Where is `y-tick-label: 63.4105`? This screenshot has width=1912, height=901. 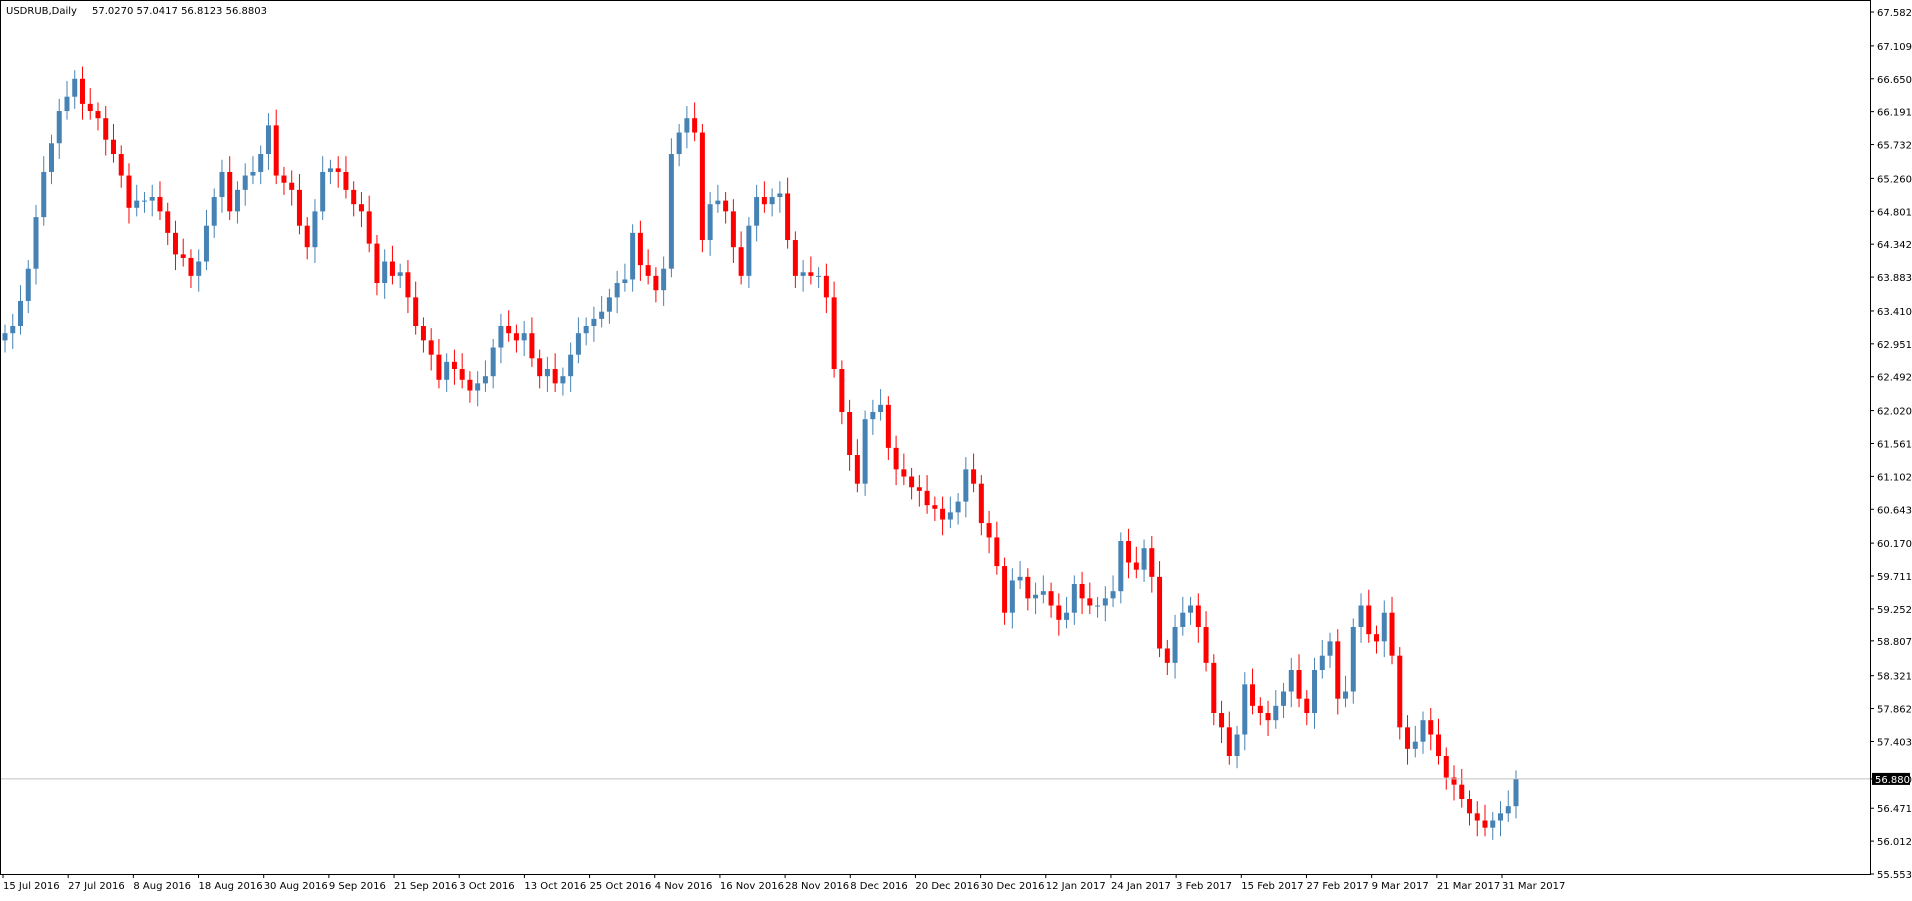
y-tick-label: 63.4105 is located at coordinates (1894, 312).